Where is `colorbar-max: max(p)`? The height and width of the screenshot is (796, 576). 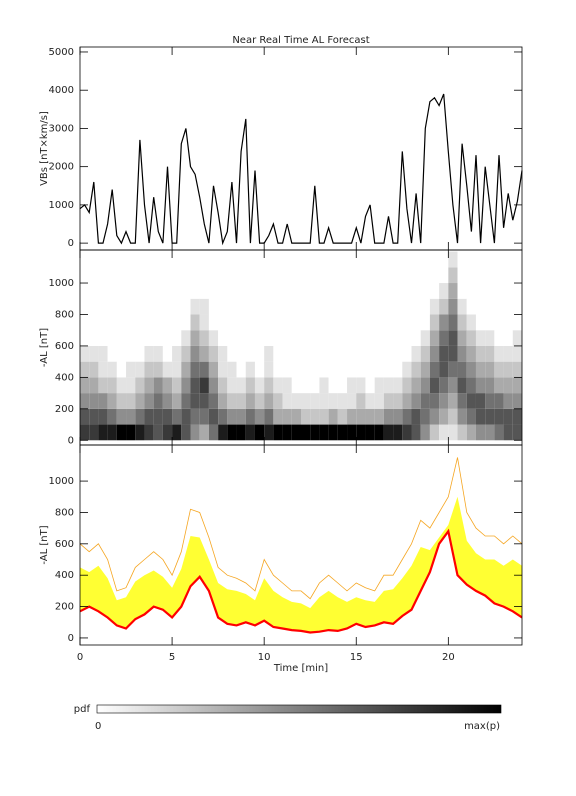 colorbar-max: max(p) is located at coordinates (482, 726).